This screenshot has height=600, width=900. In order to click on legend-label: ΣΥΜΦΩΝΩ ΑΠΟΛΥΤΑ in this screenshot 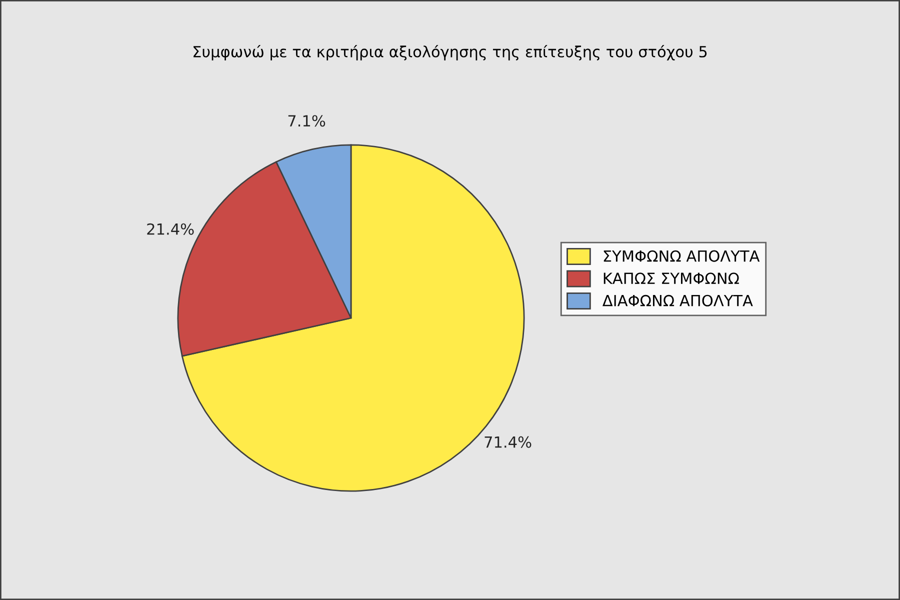, I will do `click(682, 256)`.